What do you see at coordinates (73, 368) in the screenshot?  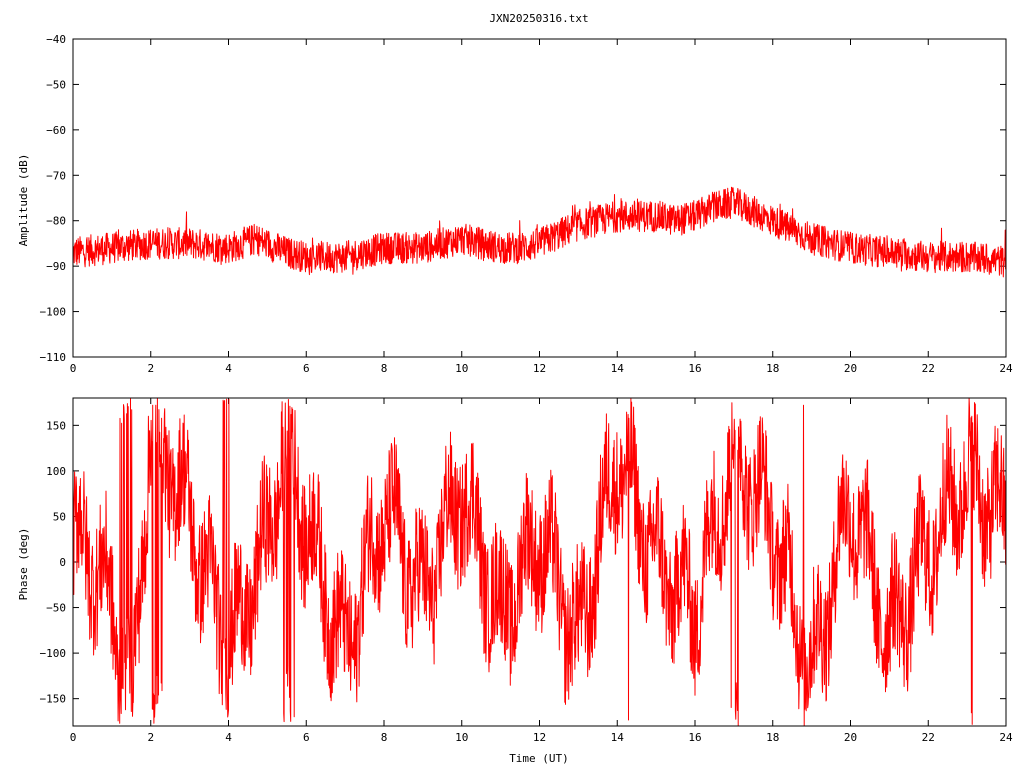 I see `amplitude-x-tick-label: 0` at bounding box center [73, 368].